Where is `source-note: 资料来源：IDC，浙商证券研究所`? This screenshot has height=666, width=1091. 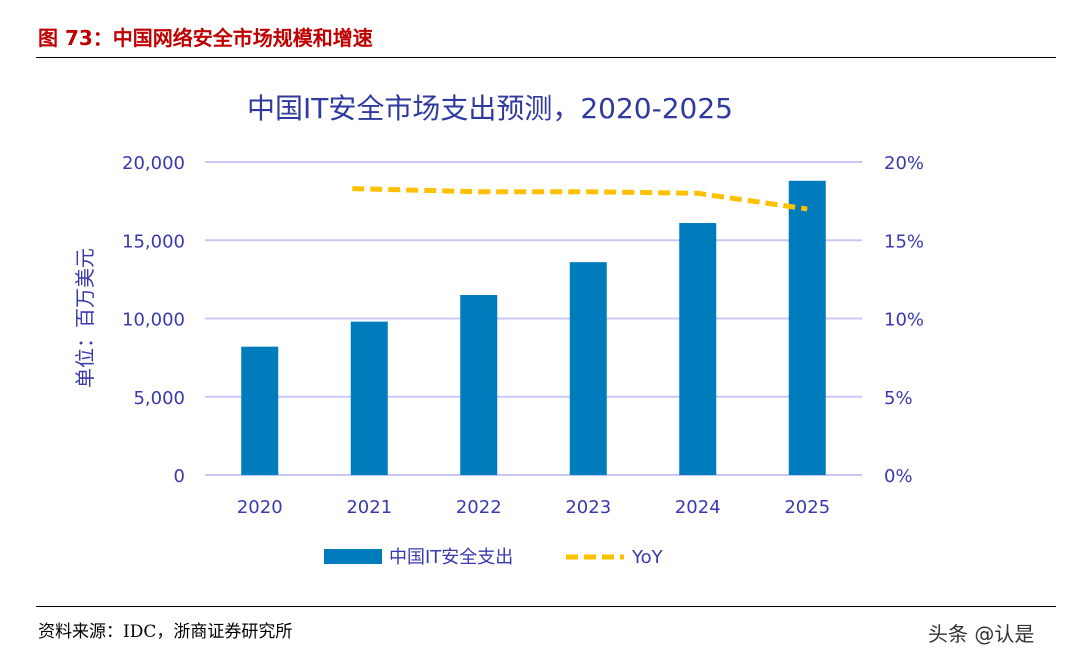 source-note: 资料来源：IDC，浙商证券研究所 is located at coordinates (165, 632).